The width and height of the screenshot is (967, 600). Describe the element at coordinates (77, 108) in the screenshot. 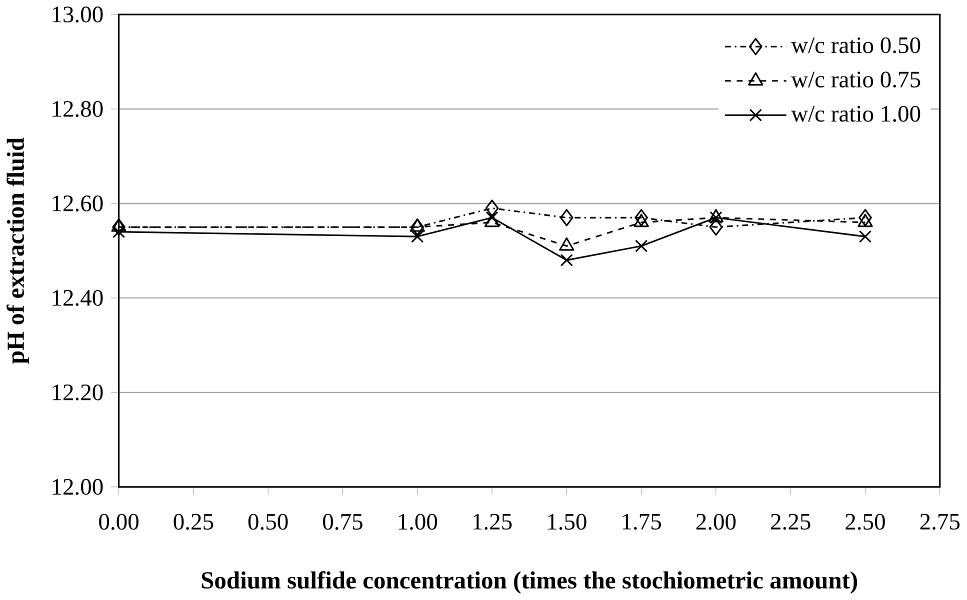

I see `y-tick-label: 12.80` at that location.